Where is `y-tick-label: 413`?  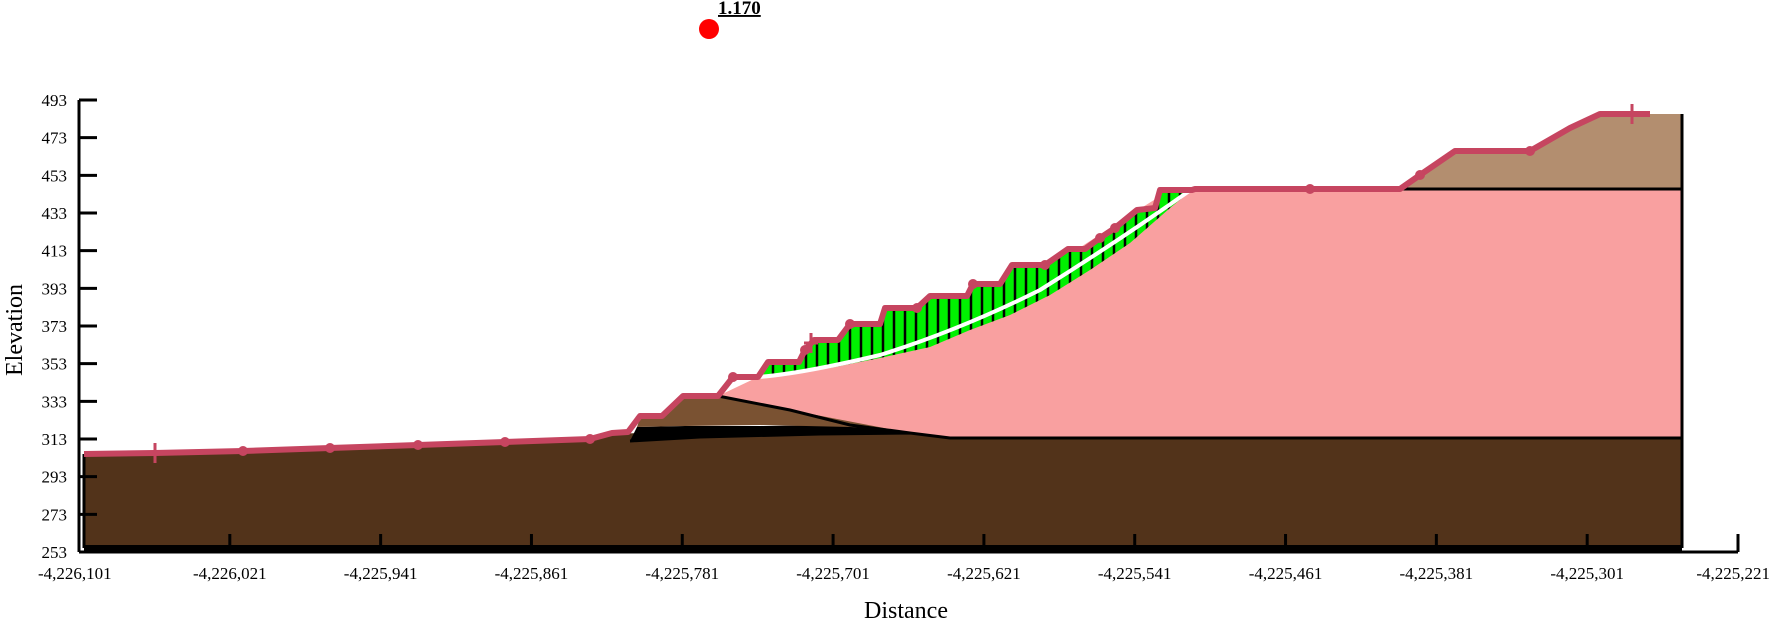
y-tick-label: 413 is located at coordinates (55, 251).